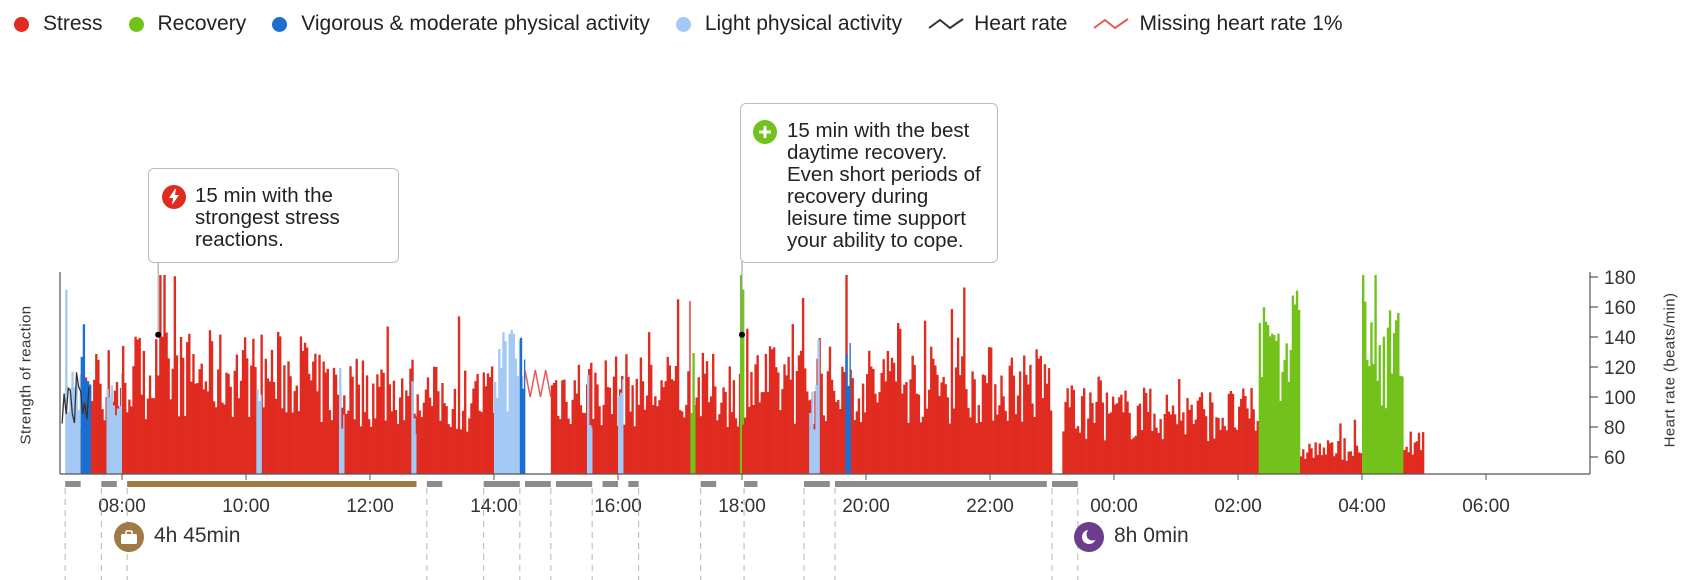 This screenshot has width=1698, height=580. I want to click on work-duration: 4h 45min, so click(197, 535).